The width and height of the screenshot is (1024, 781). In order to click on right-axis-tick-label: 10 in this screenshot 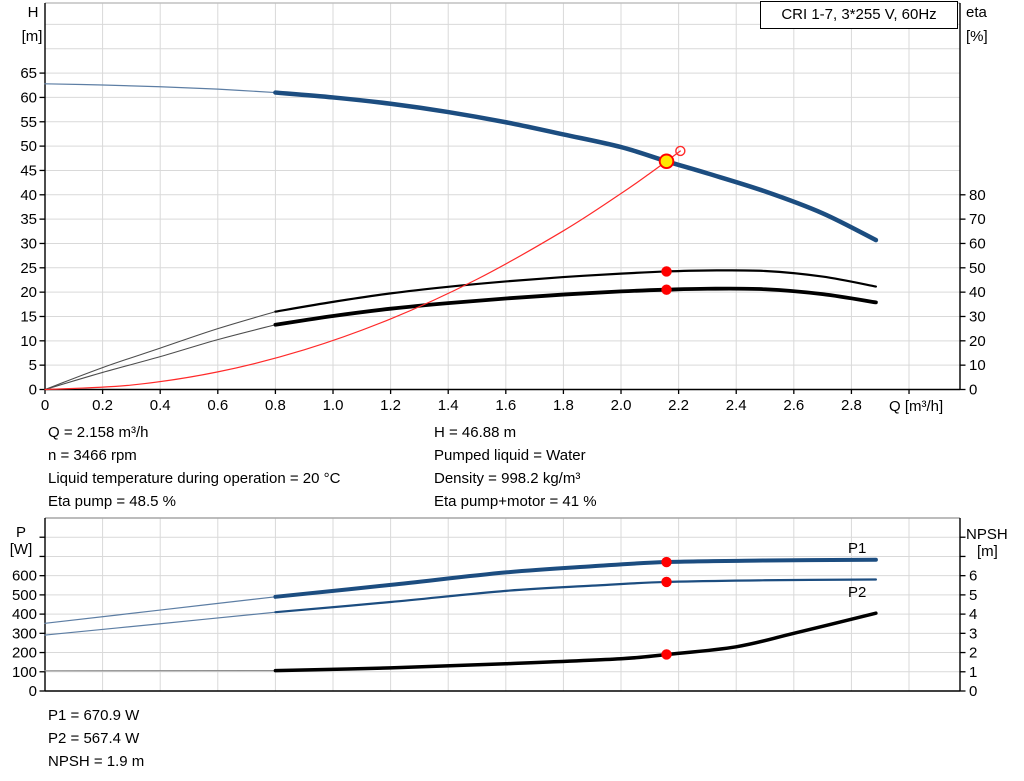, I will do `click(977, 365)`.